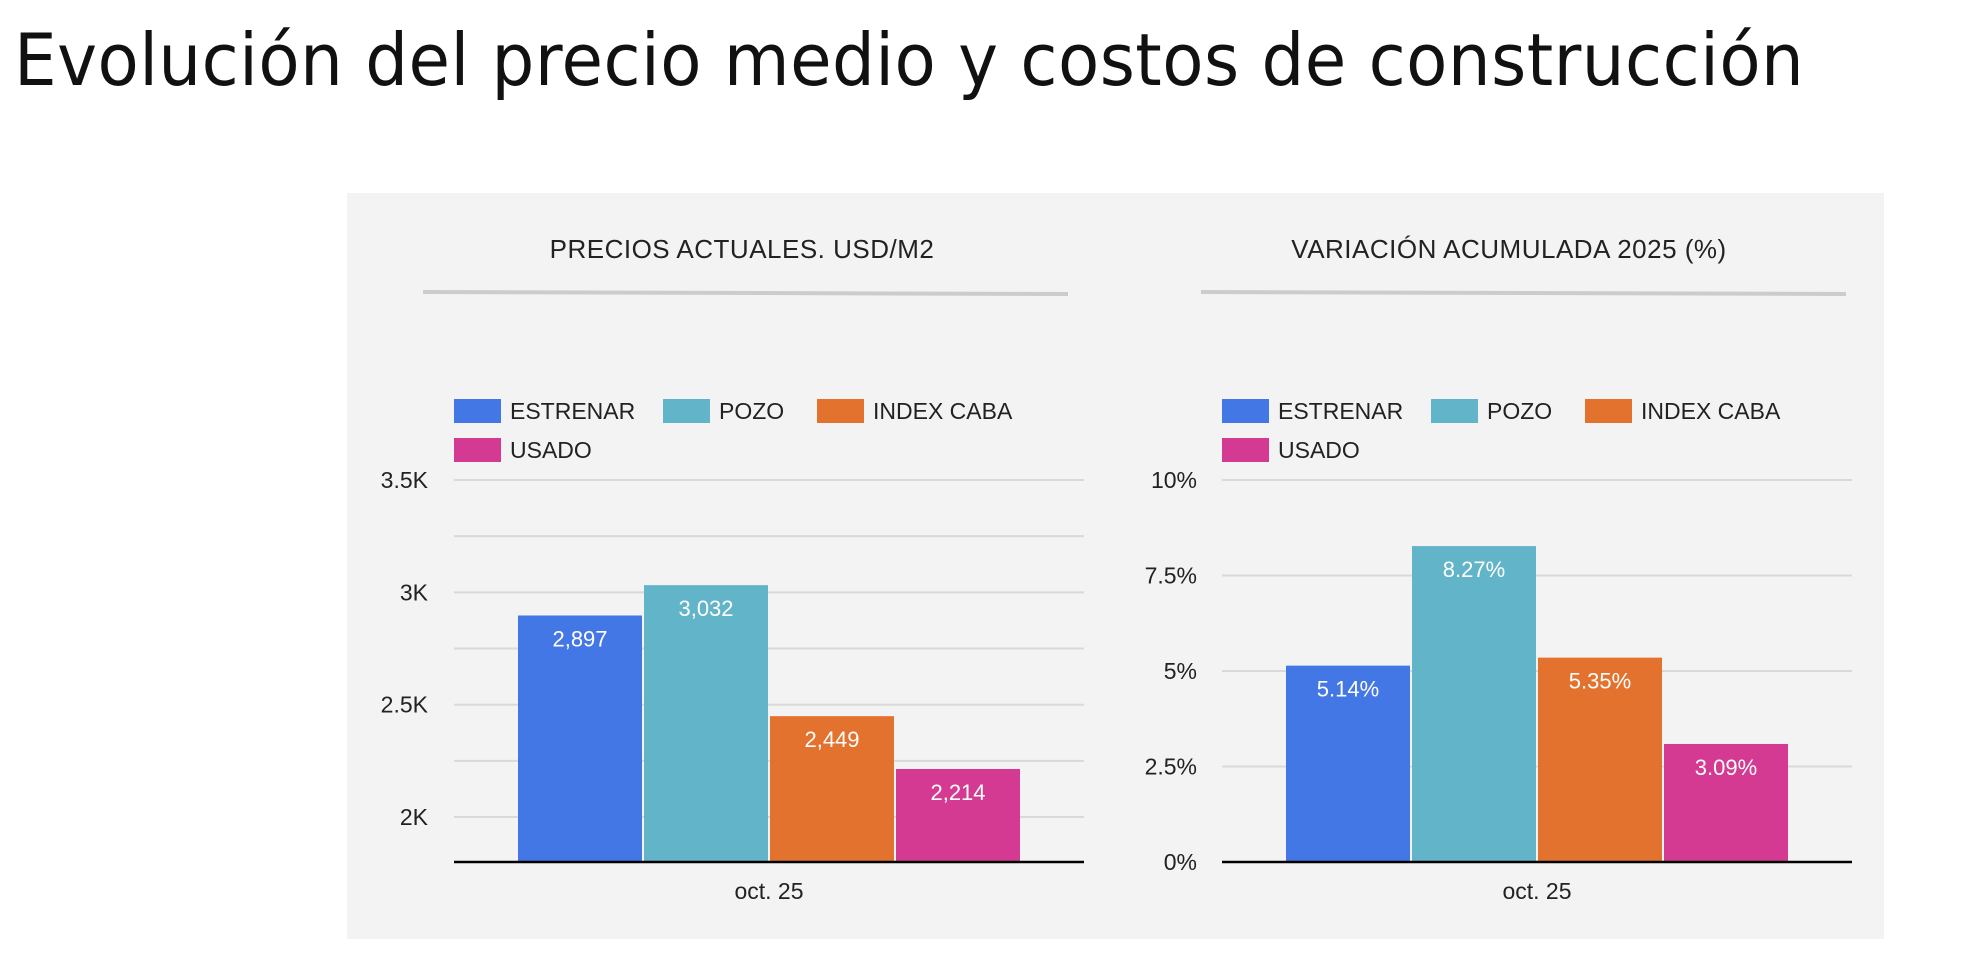 Image resolution: width=1968 pixels, height=964 pixels. What do you see at coordinates (405, 480) in the screenshot?
I see `y-tick-label: 3.5K` at bounding box center [405, 480].